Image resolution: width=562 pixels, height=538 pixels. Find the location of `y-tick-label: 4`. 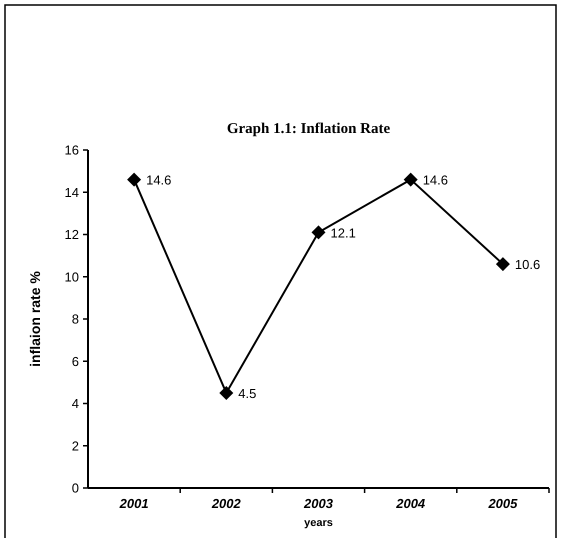

y-tick-label: 4 is located at coordinates (75, 403).